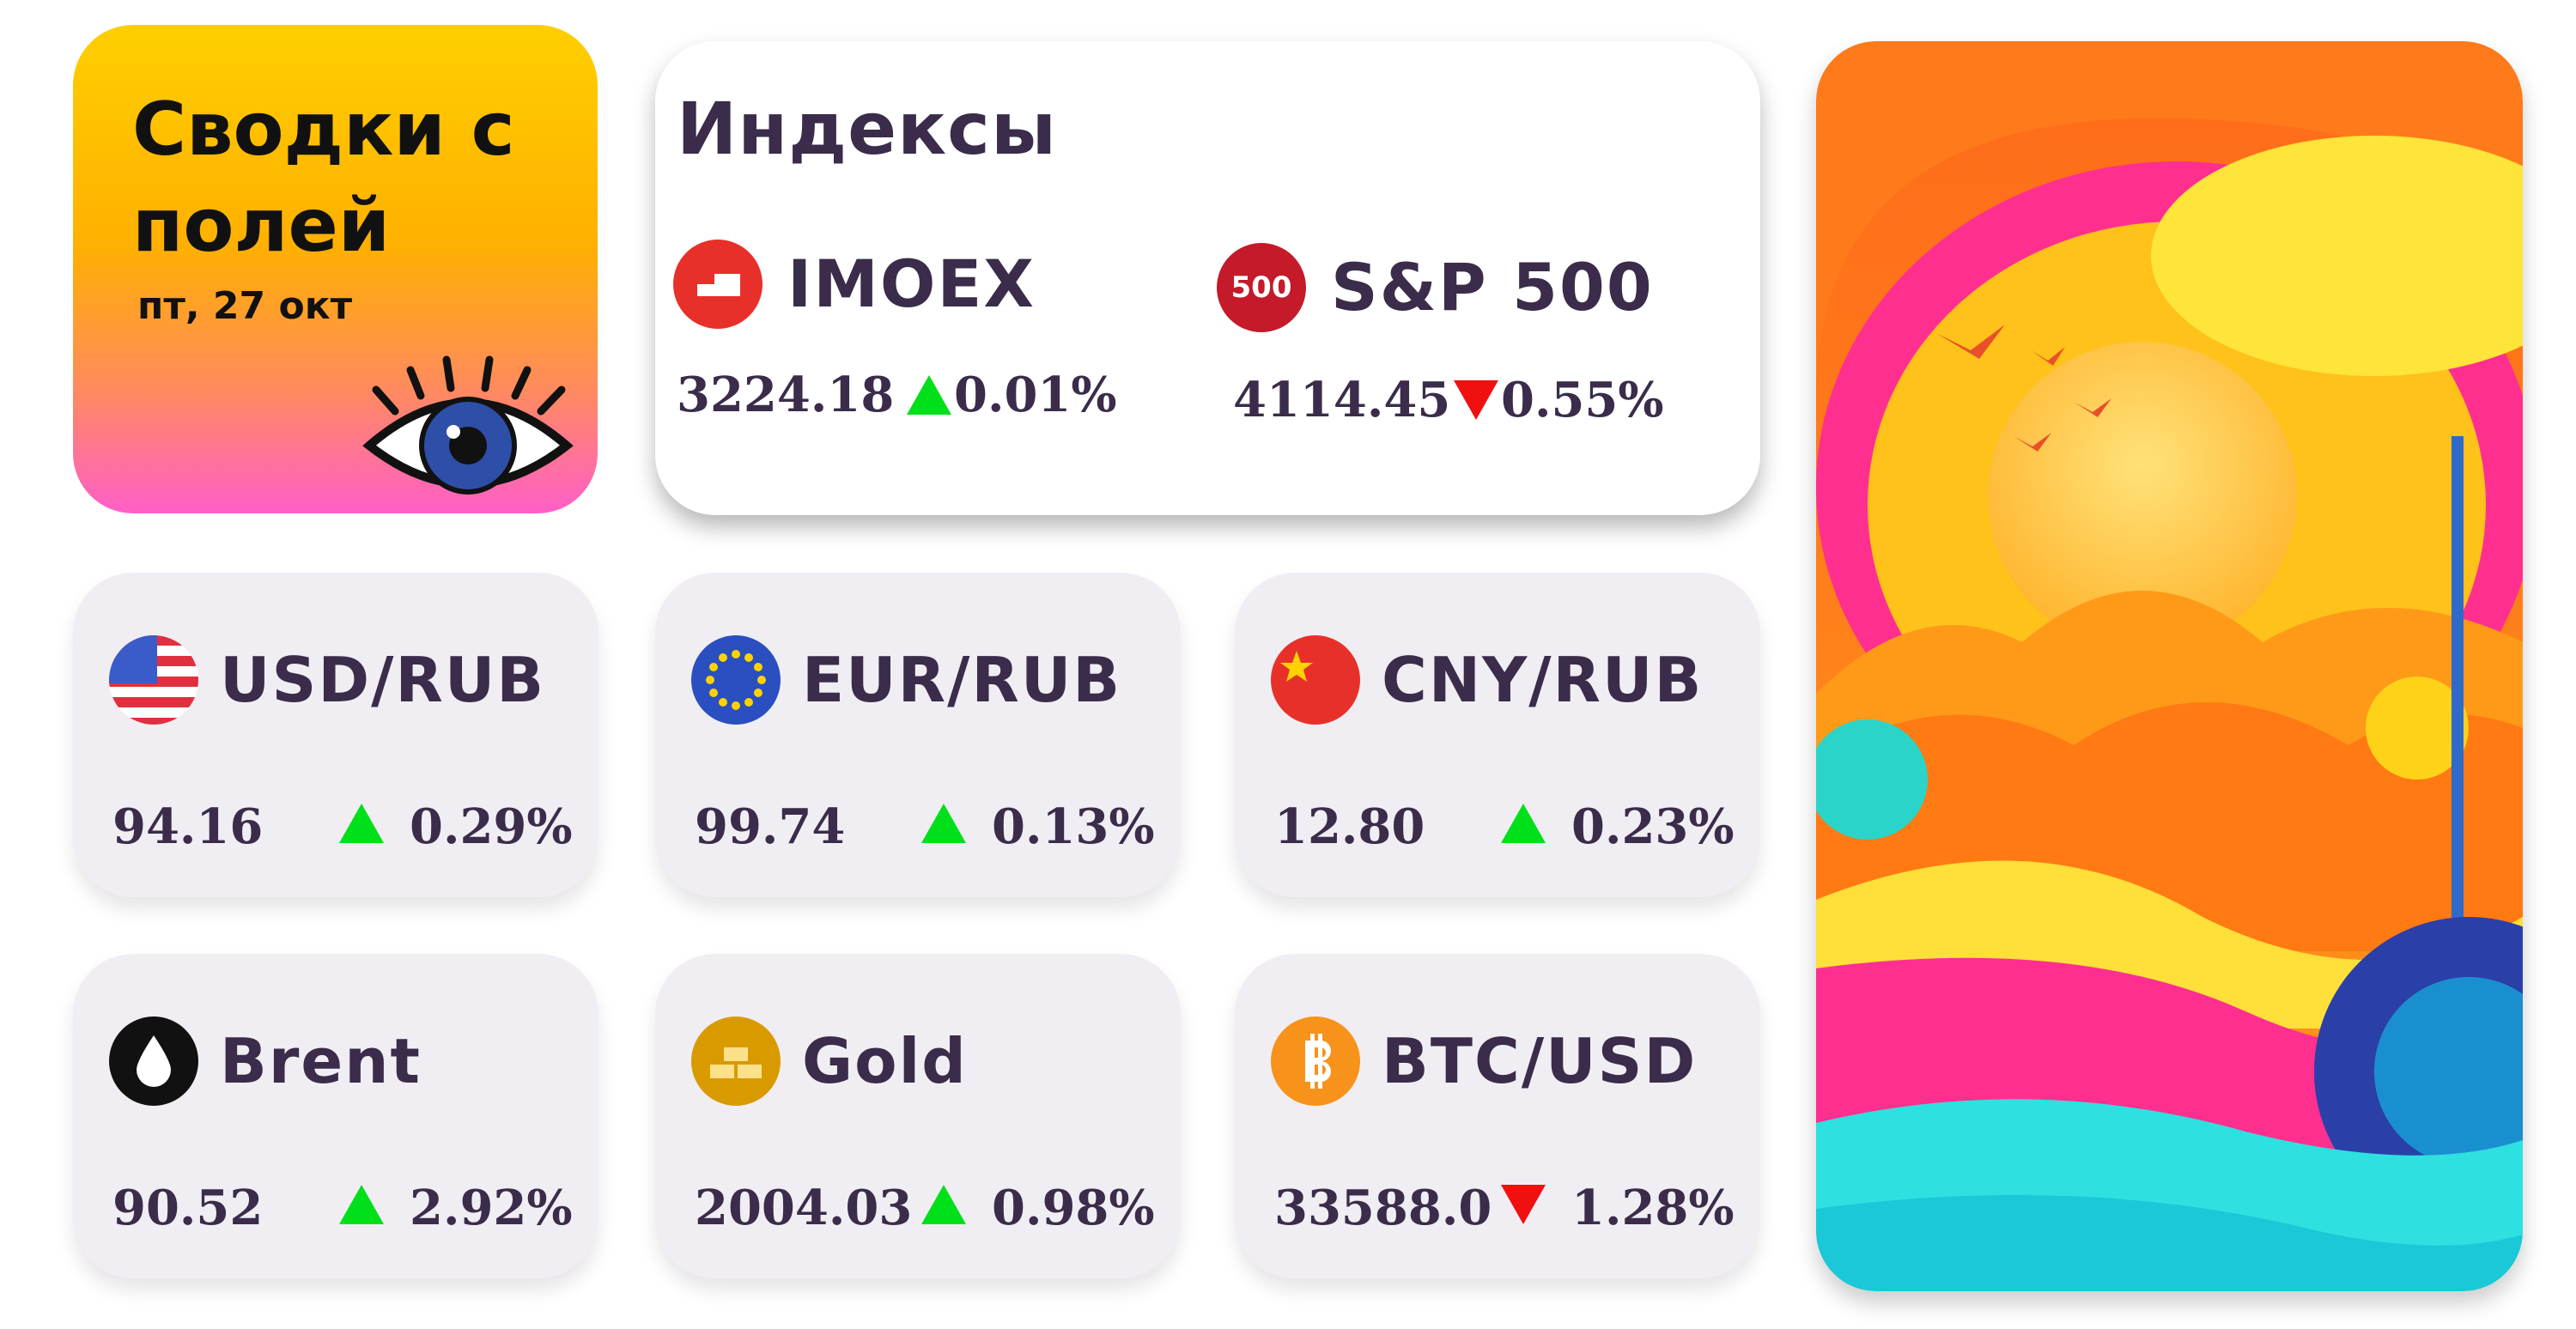 Image resolution: width=2576 pixels, height=1329 pixels. What do you see at coordinates (1035, 395) in the screenshot?
I see `index-change: 0.01%` at bounding box center [1035, 395].